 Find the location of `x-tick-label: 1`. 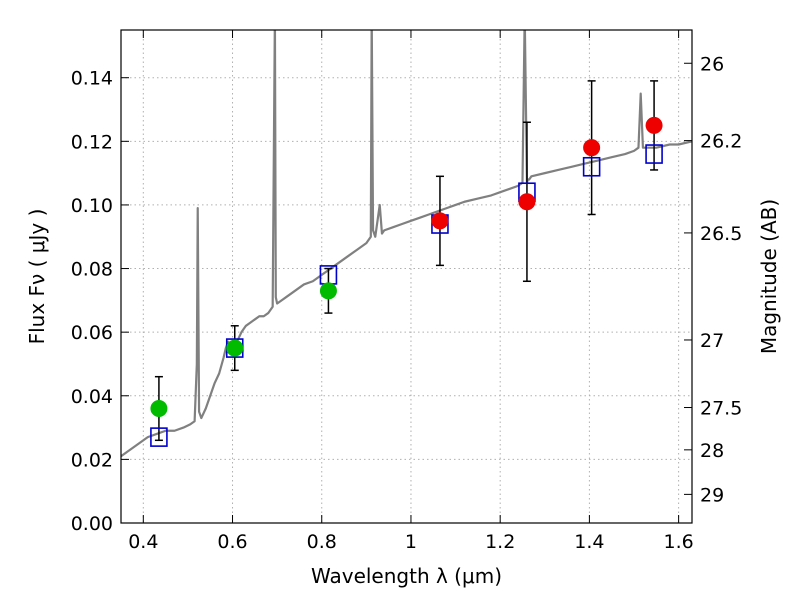

x-tick-label: 1 is located at coordinates (411, 542).